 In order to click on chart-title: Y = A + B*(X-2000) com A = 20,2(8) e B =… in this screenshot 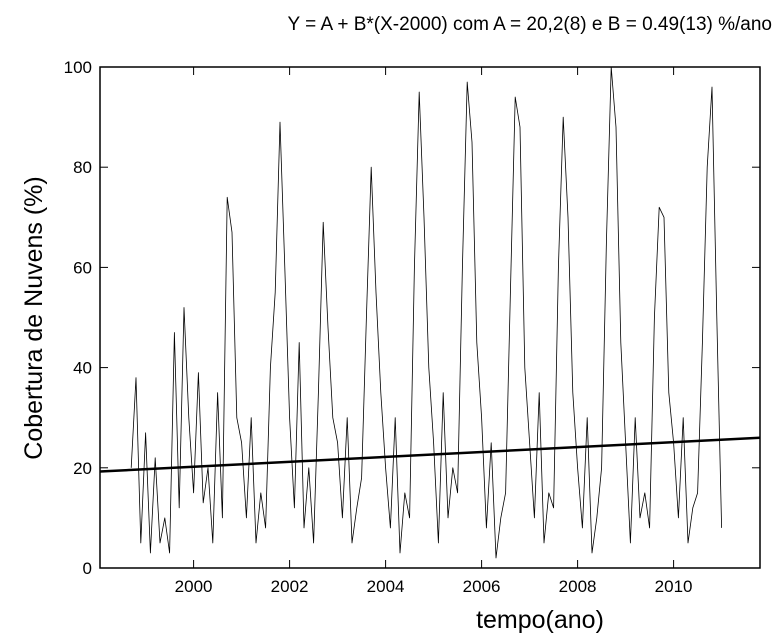, I will do `click(530, 24)`.